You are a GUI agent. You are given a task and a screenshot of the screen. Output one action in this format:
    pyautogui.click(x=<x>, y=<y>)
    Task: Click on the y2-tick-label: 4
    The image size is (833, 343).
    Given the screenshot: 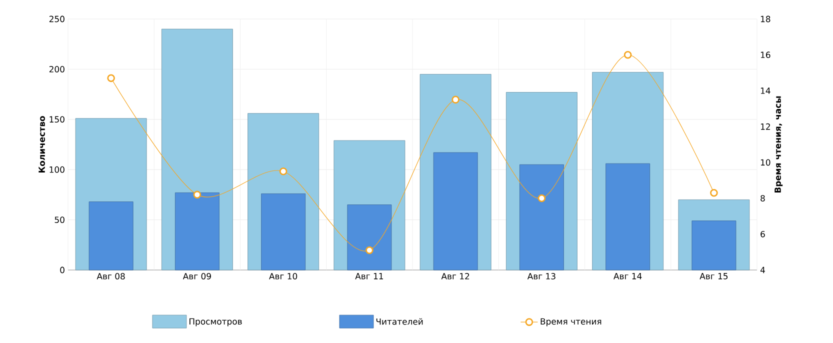 What is the action you would take?
    pyautogui.click(x=762, y=270)
    